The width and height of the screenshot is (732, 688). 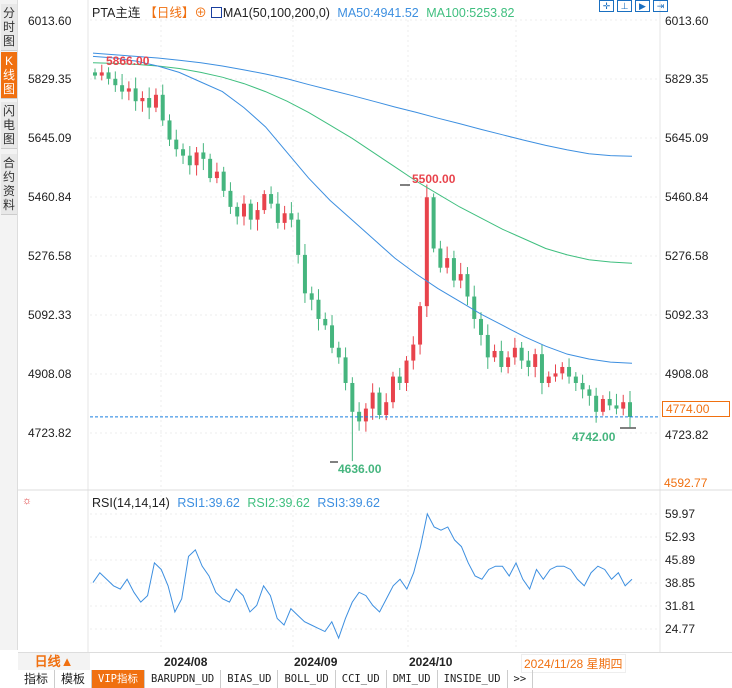 What do you see at coordinates (412, 679) in the screenshot?
I see `tab-dmi: DMI_UD` at bounding box center [412, 679].